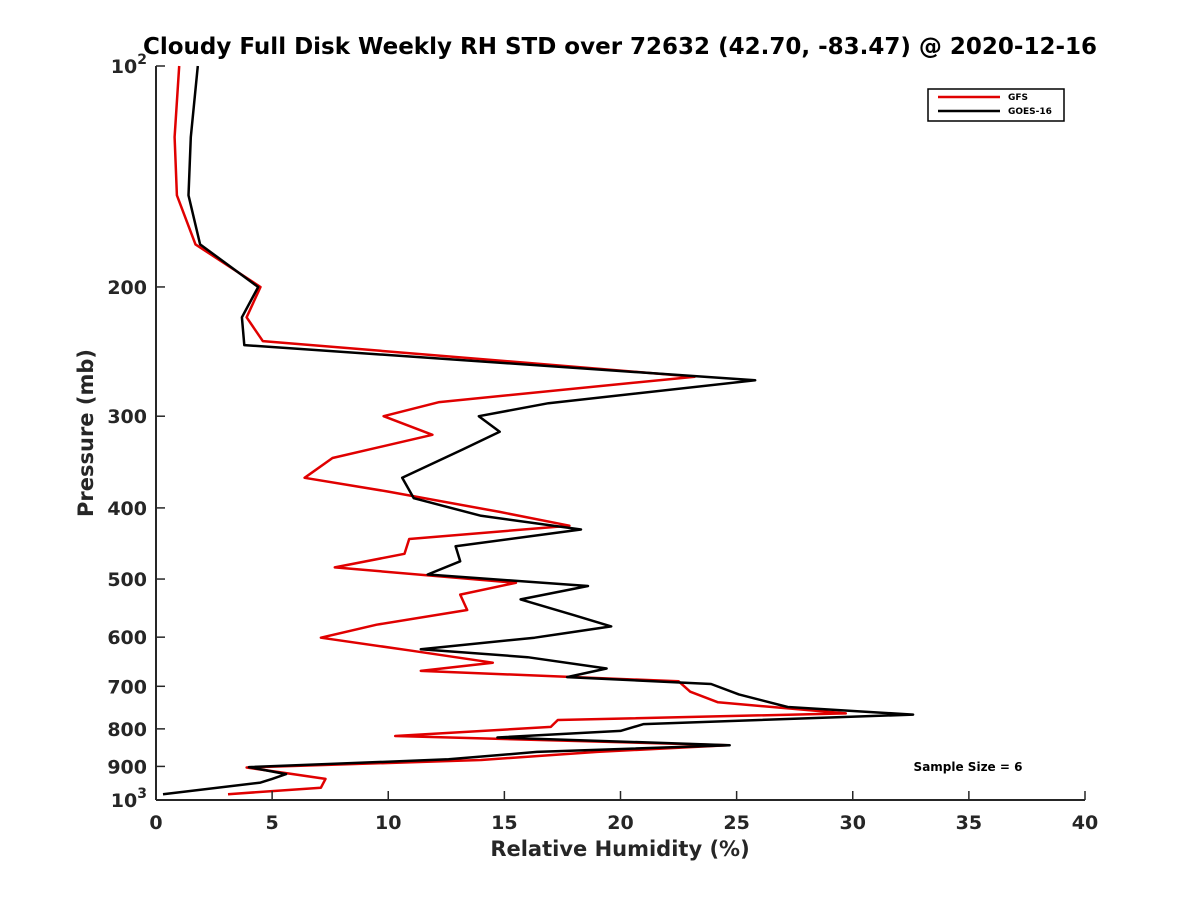 The image size is (1200, 900). Describe the element at coordinates (969, 823) in the screenshot. I see `x-tick-label: 35` at that location.